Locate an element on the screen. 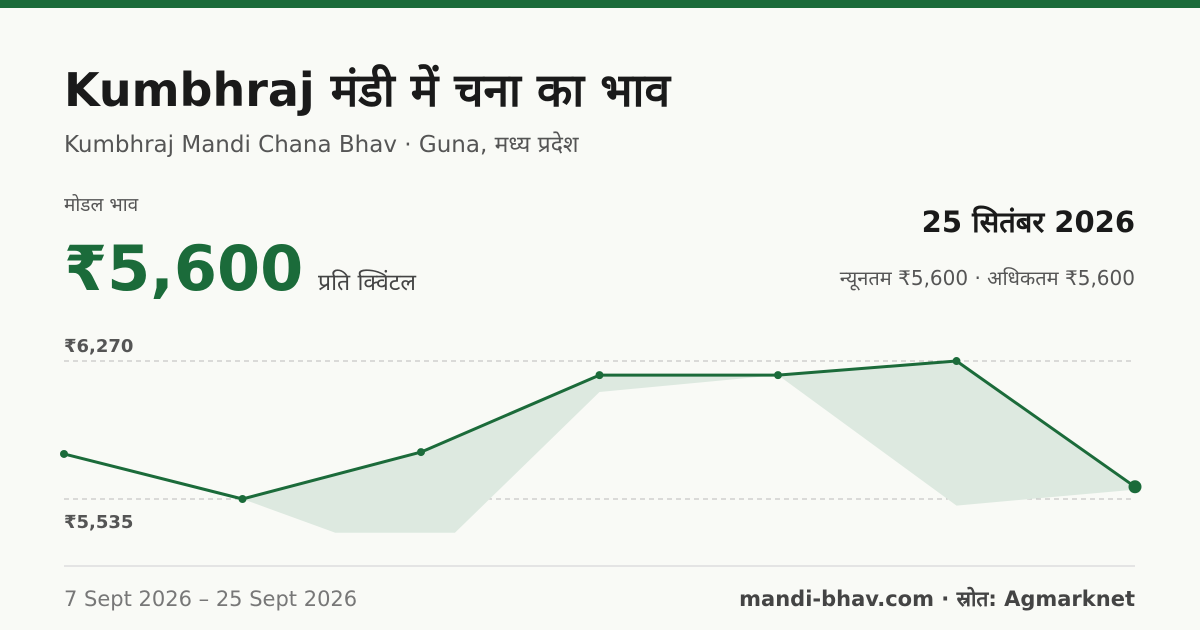  price-date: 25 सितंबर 2026 is located at coordinates (1028, 222).